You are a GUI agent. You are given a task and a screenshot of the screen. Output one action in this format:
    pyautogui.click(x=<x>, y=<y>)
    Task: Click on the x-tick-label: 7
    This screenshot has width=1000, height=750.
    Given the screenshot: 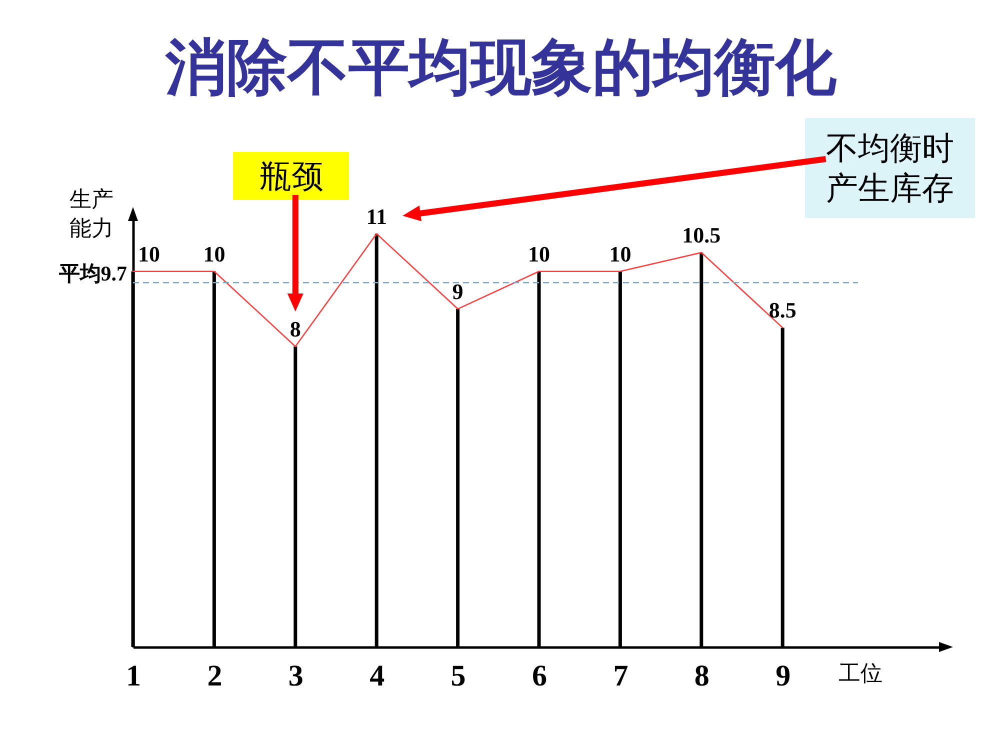 What is the action you would take?
    pyautogui.click(x=620, y=676)
    